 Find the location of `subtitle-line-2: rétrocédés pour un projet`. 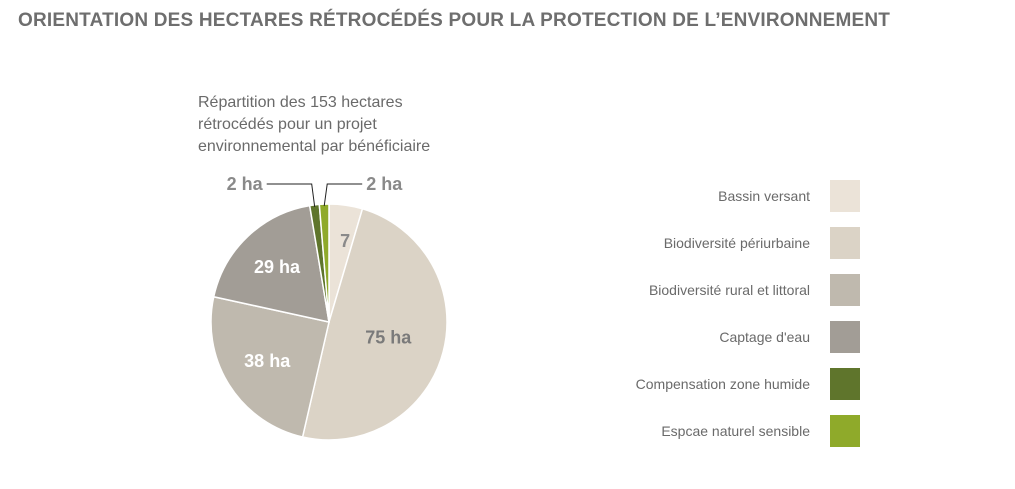

subtitle-line-2: rétrocédés pour un projet is located at coordinates (287, 124).